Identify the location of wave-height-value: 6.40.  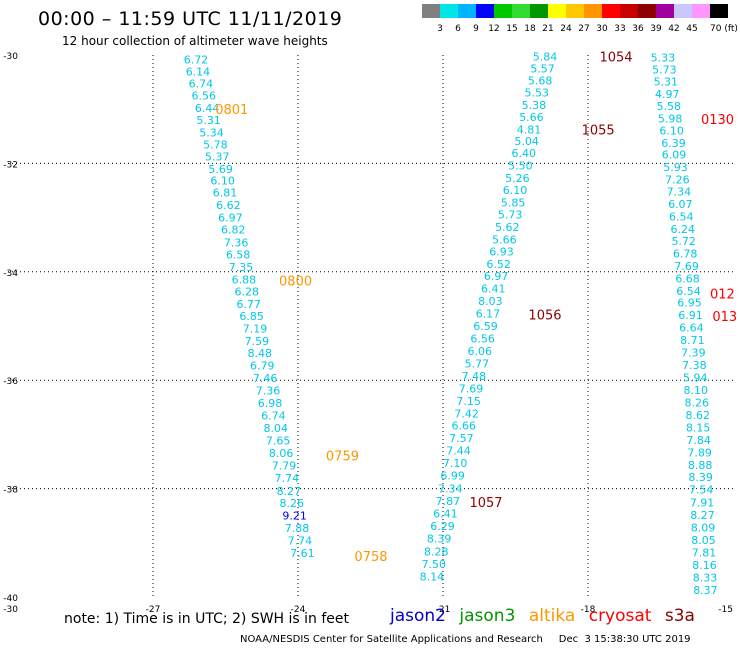
(523, 153).